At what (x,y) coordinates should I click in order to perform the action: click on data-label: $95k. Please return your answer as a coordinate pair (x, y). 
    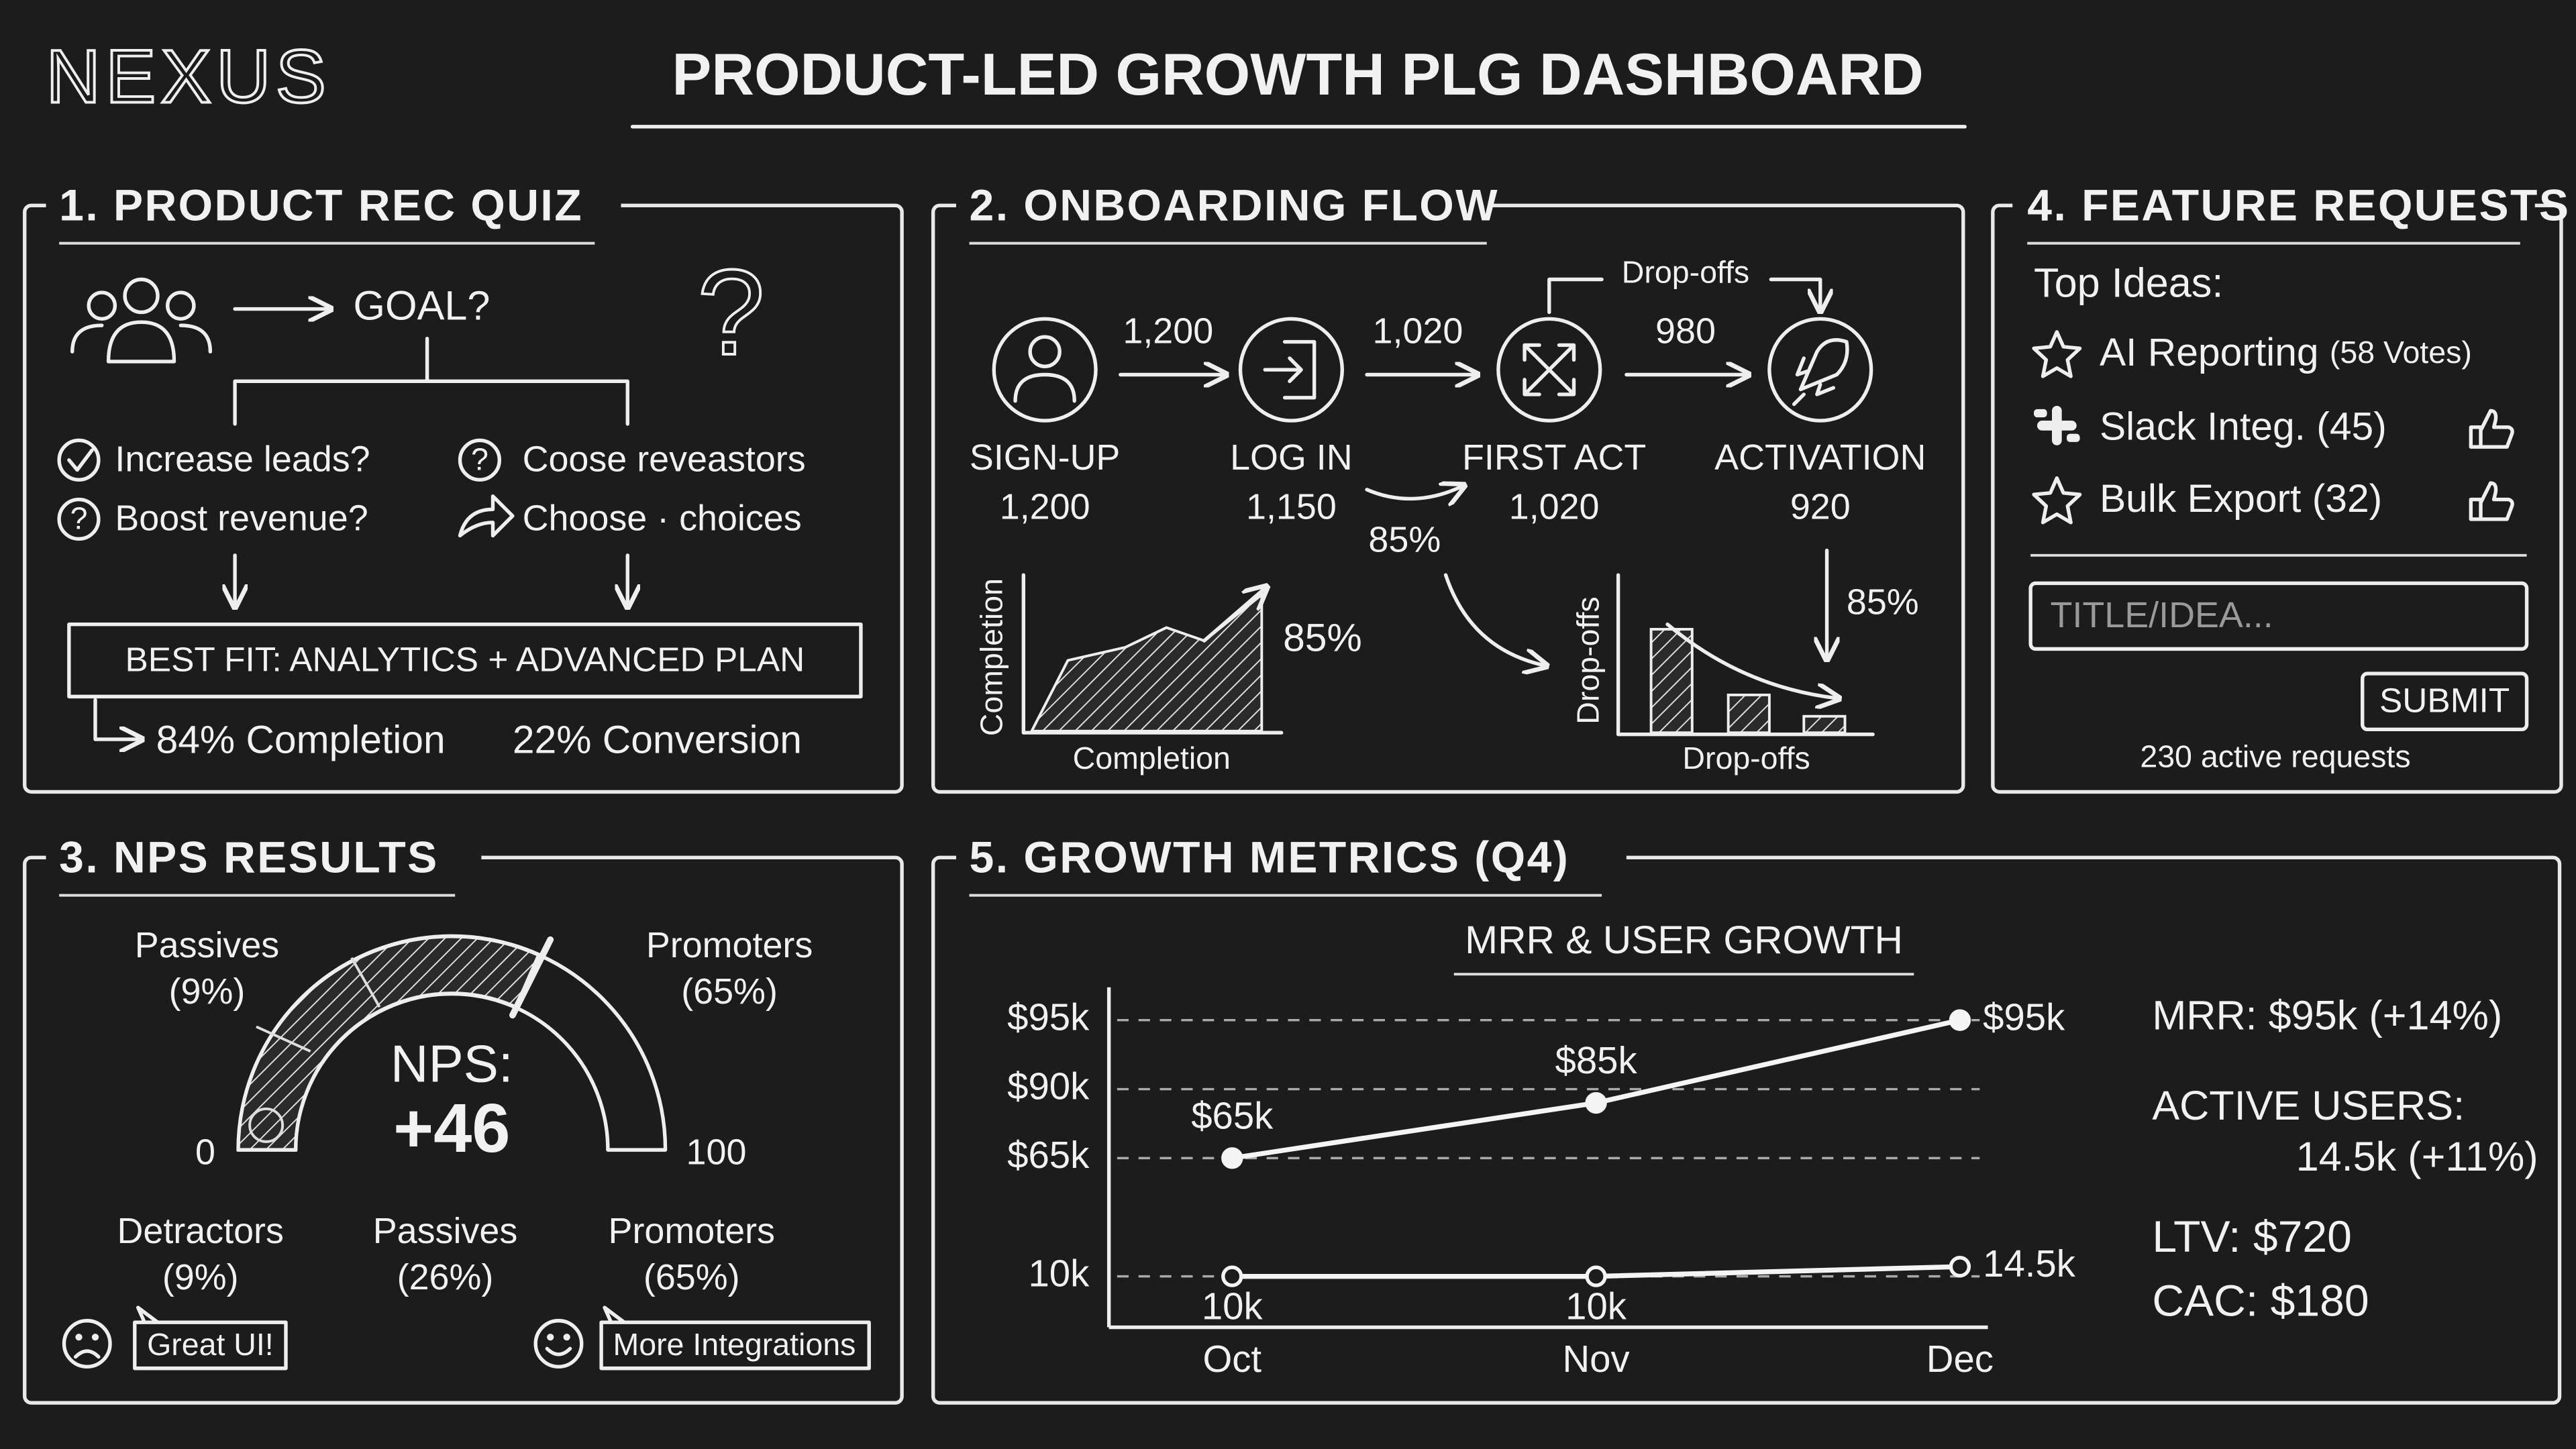
    Looking at the image, I should click on (2024, 1017).